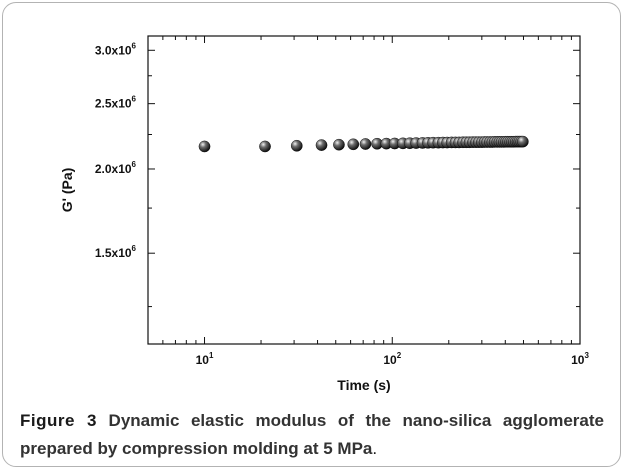  I want to click on y-tick-label: 3.0x10⁶, so click(116, 49).